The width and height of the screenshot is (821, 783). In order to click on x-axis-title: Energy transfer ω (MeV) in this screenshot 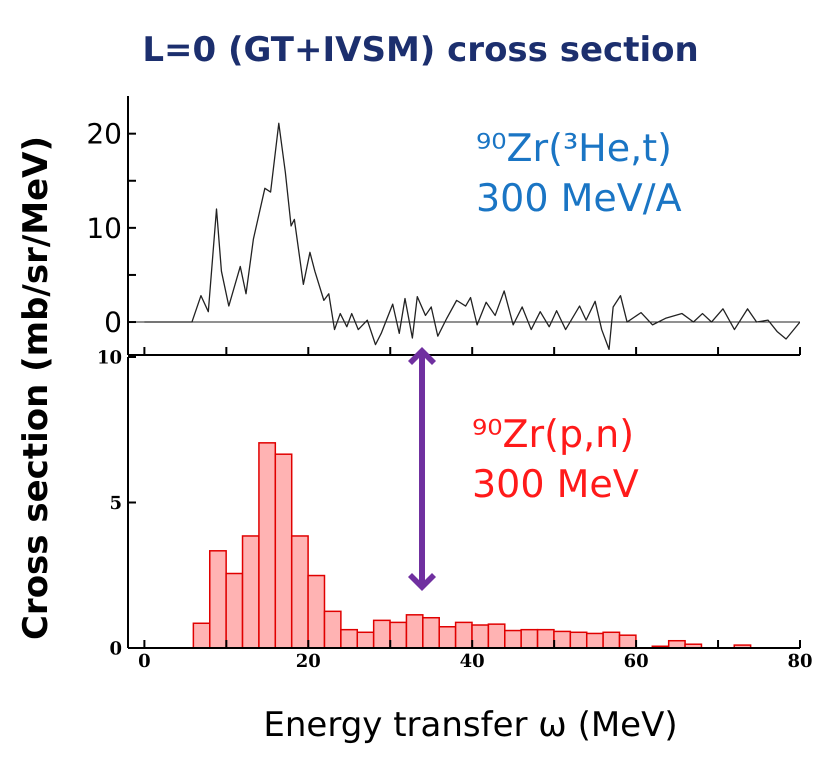, I will do `click(470, 725)`.